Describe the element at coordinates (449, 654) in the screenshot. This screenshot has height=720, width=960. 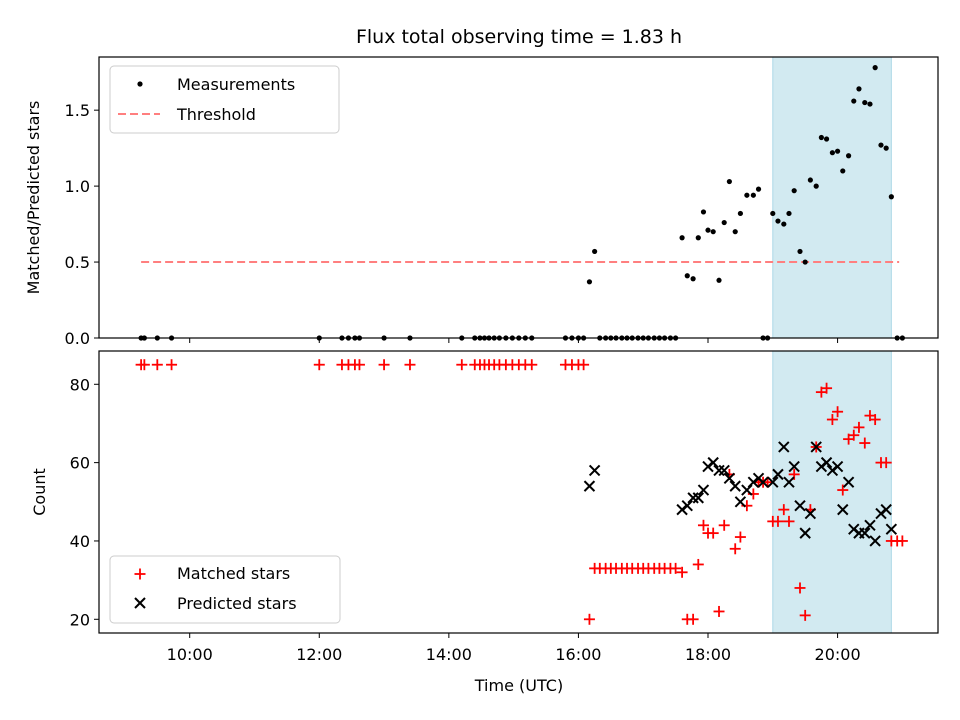
I see `x-tick-label-2: 14:00` at that location.